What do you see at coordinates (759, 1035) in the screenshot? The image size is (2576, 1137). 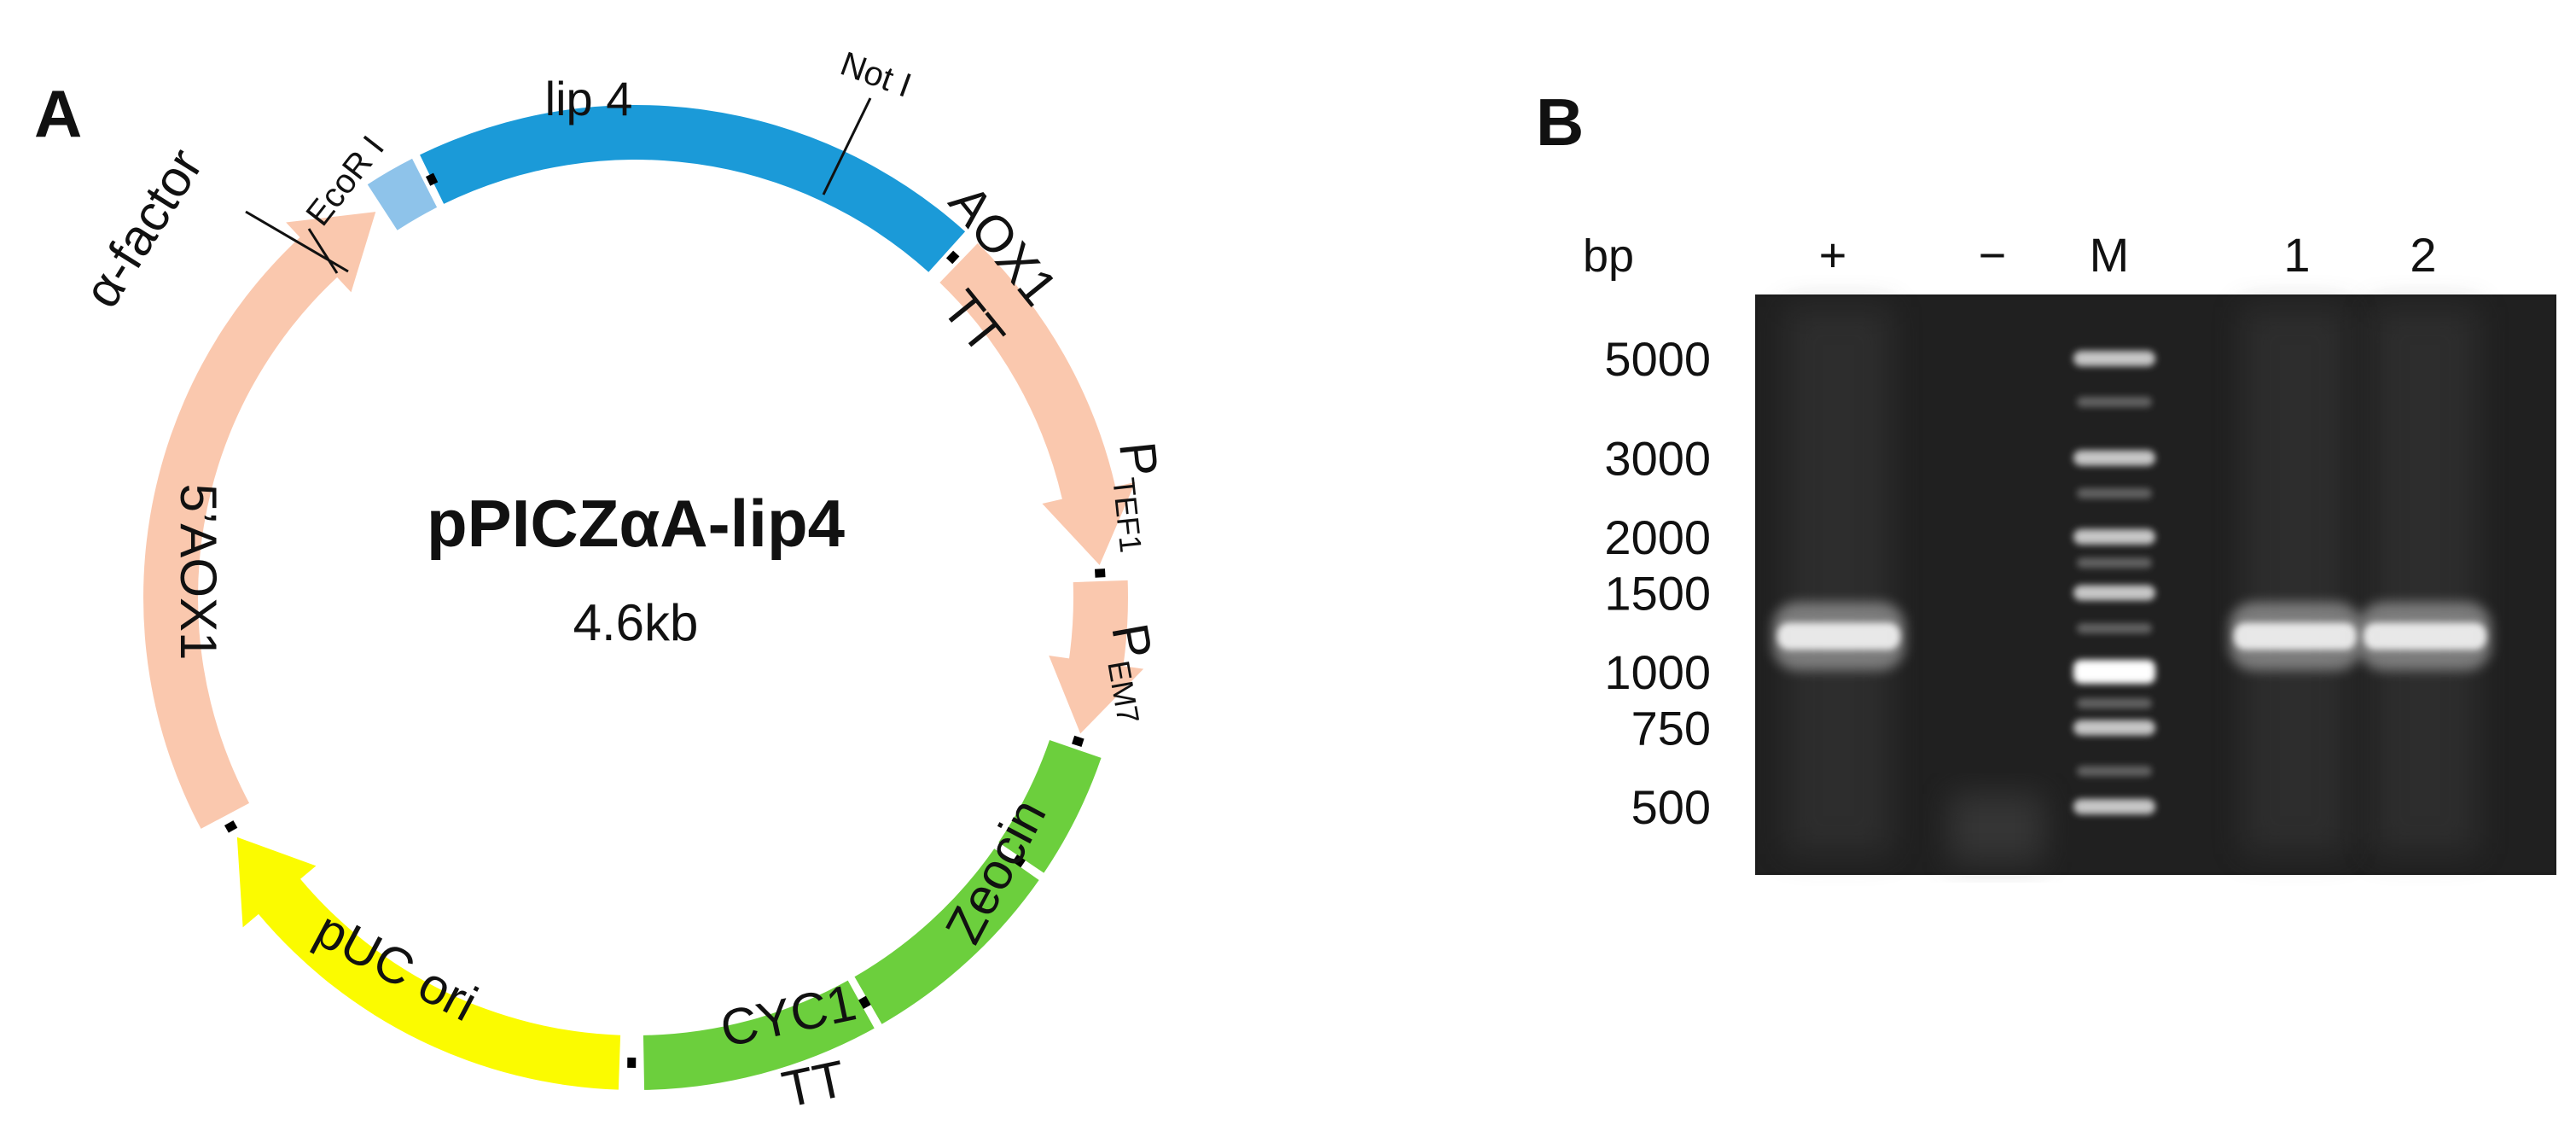 I see `segment-cyc1tt` at bounding box center [759, 1035].